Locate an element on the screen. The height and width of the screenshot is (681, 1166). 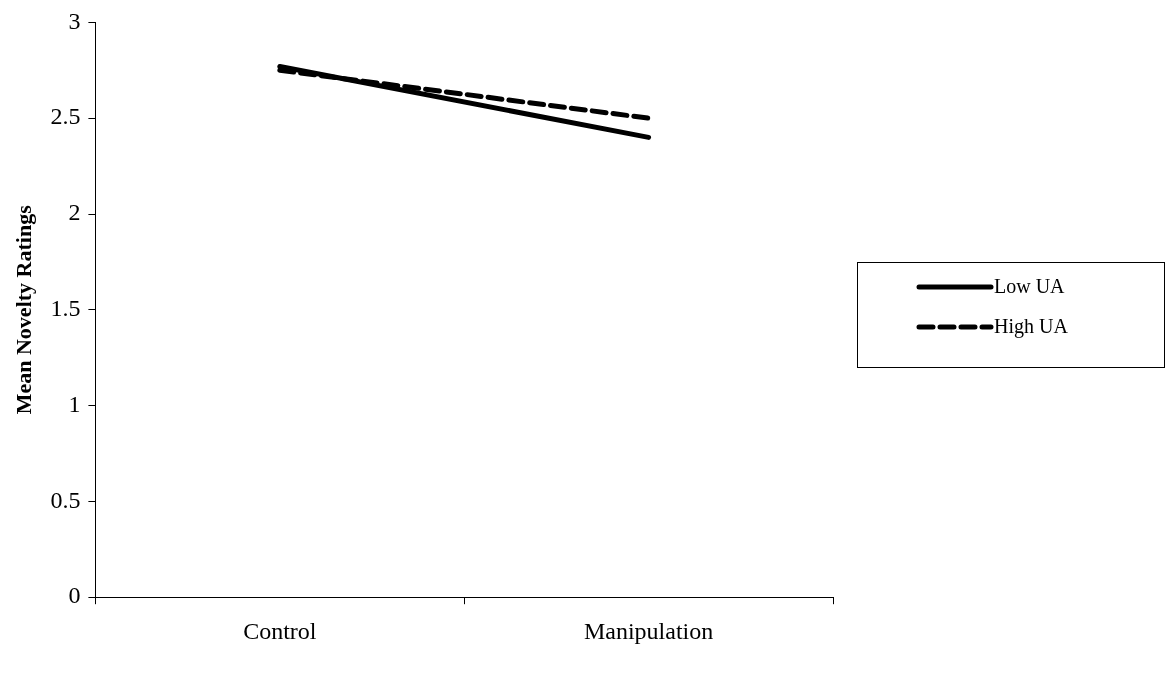
y-axis-title: Mean Novelty Ratings is located at coordinates (23, 309).